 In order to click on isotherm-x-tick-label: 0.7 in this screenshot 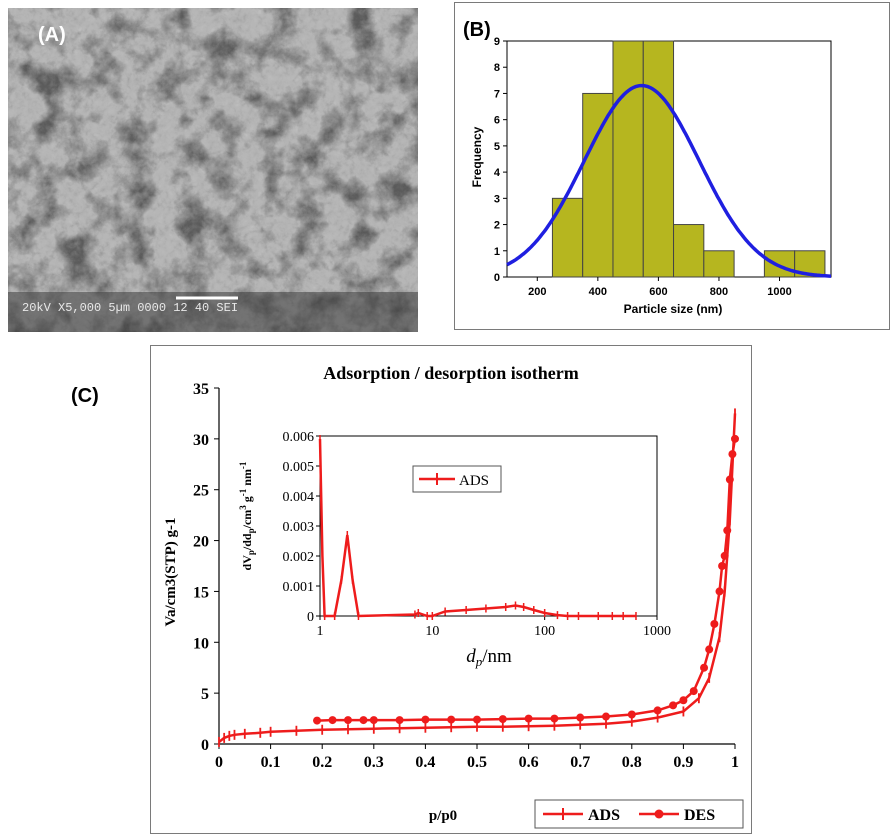, I will do `click(580, 762)`.